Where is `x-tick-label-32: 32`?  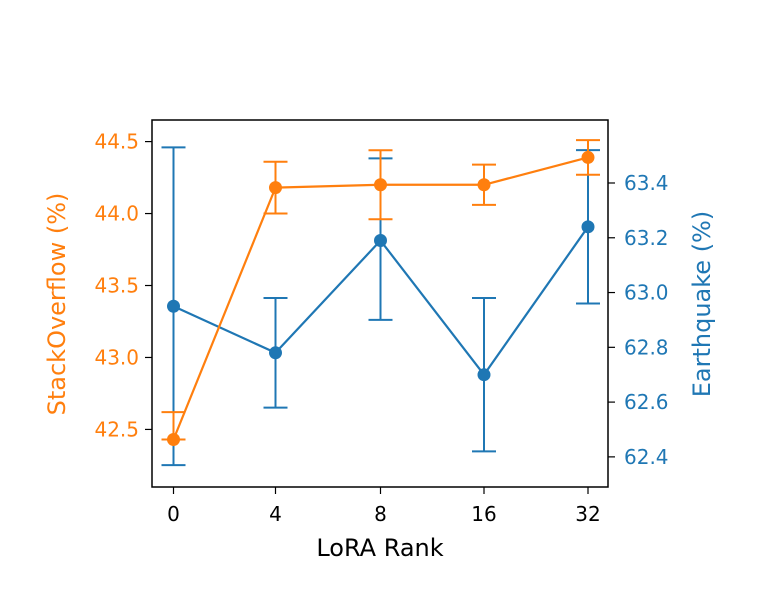 x-tick-label-32: 32 is located at coordinates (587, 514).